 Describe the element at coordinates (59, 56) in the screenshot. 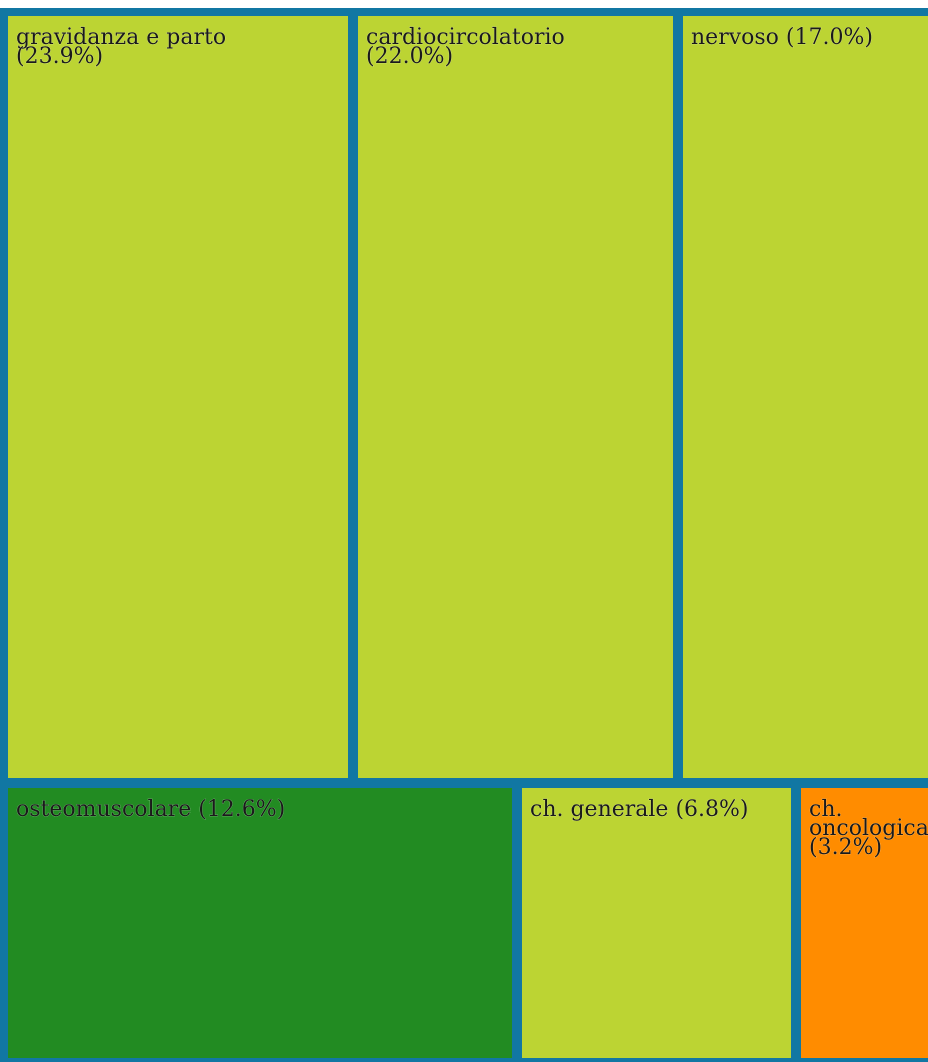

I see `tile-label-line: (23.9%)` at that location.